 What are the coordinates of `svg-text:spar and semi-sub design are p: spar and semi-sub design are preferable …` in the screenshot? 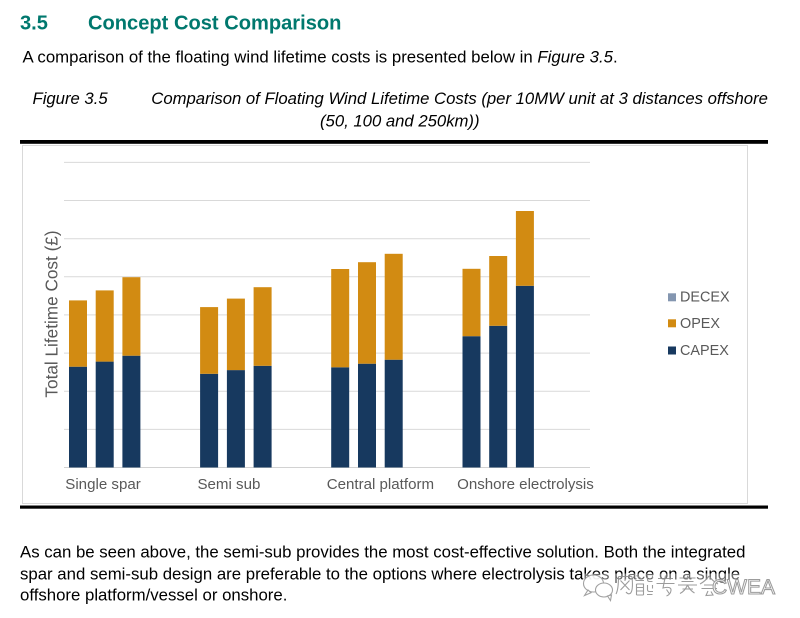 It's located at (380, 574).